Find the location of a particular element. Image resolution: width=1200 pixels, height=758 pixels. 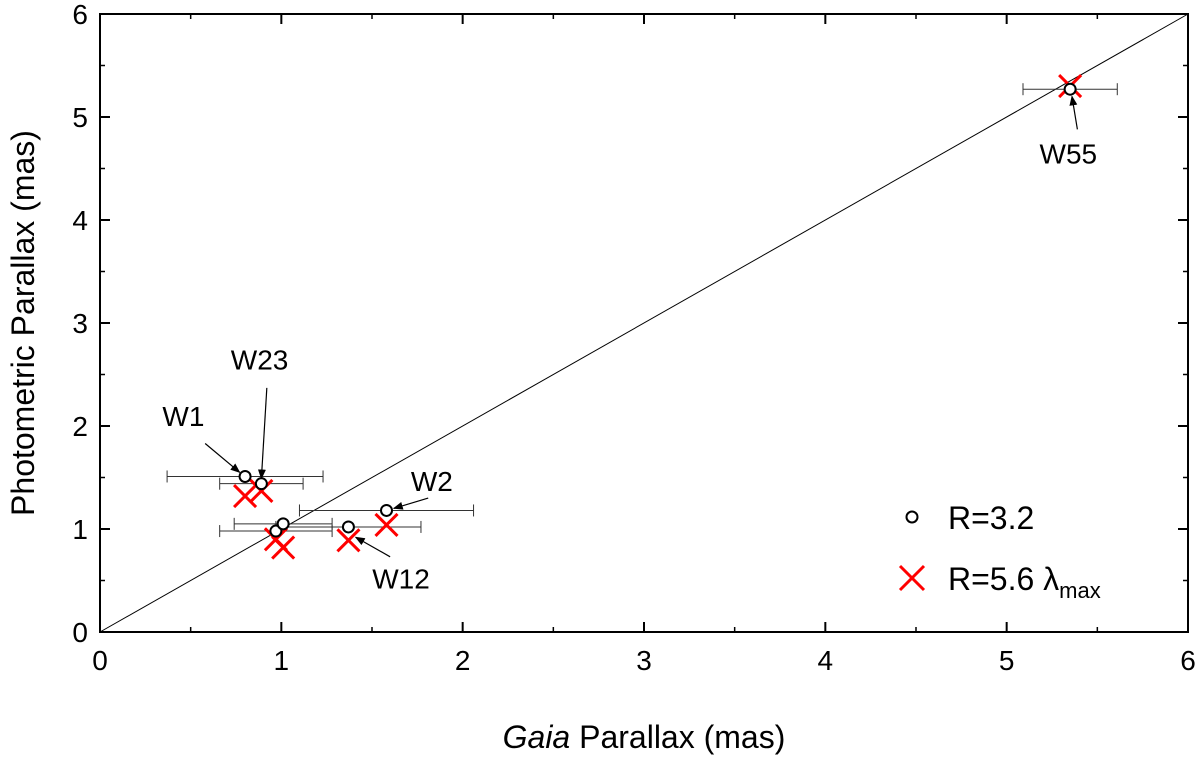

y-tick-label: 1 is located at coordinates (80, 529).